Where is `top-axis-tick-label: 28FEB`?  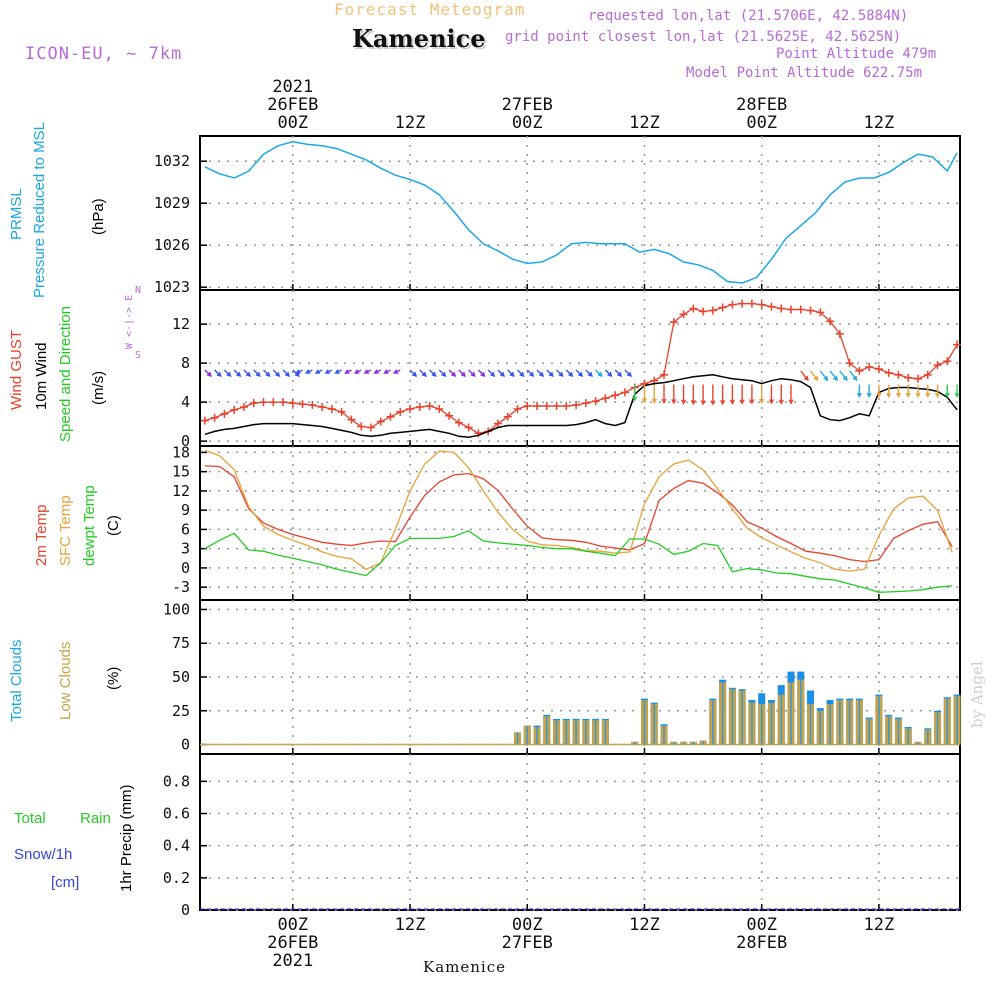 top-axis-tick-label: 28FEB is located at coordinates (761, 105).